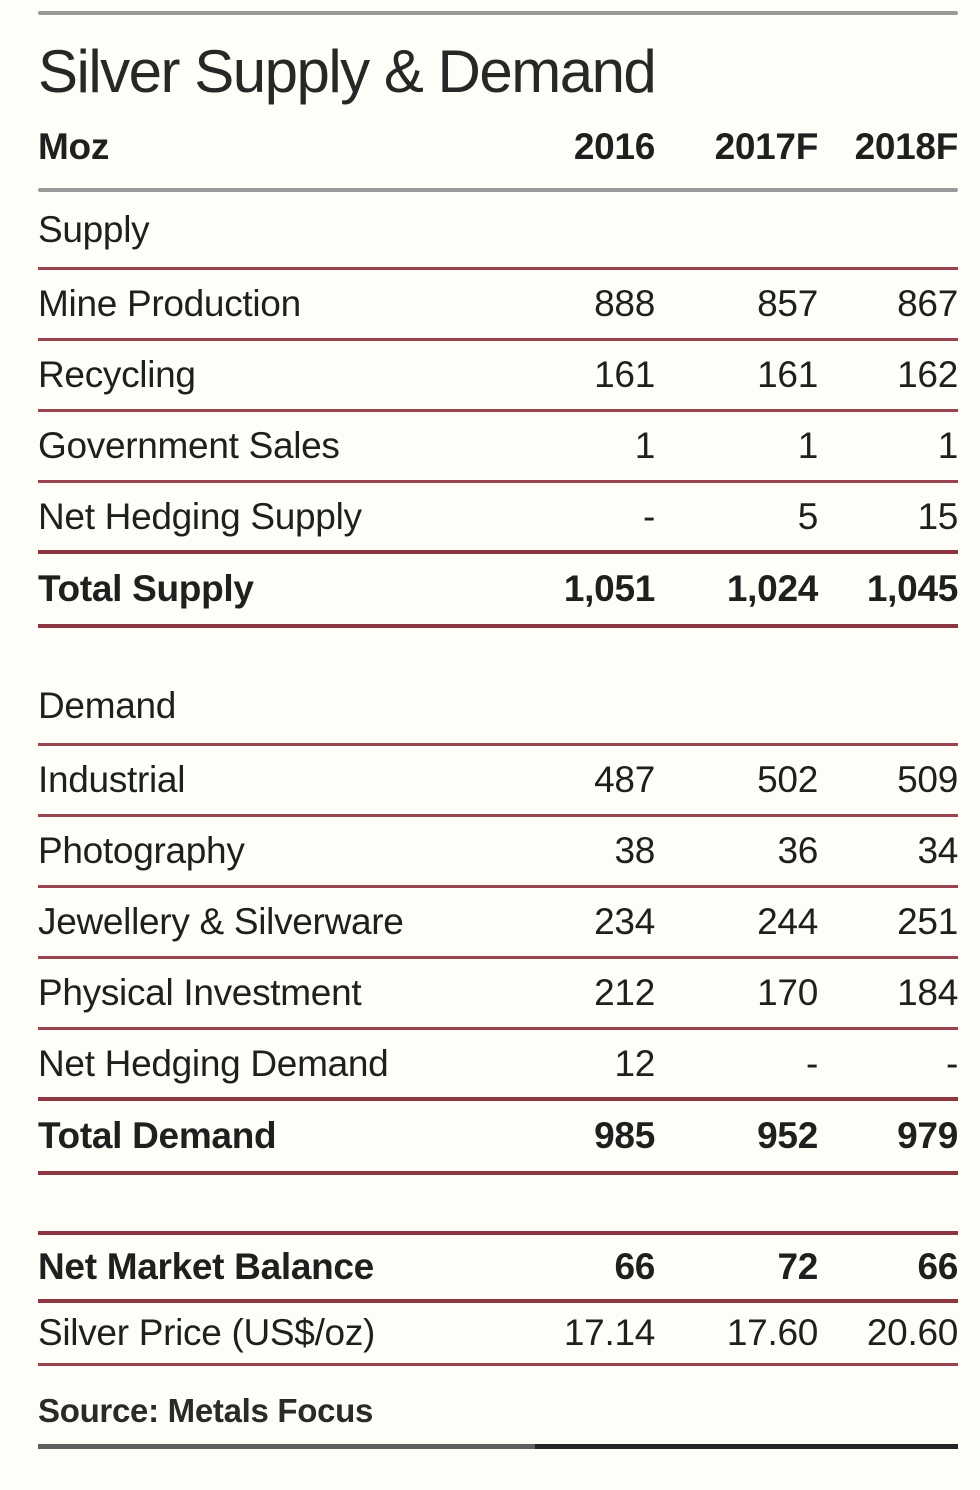 Image resolution: width=980 pixels, height=1490 pixels. I want to click on row-value: 5, so click(808, 516).